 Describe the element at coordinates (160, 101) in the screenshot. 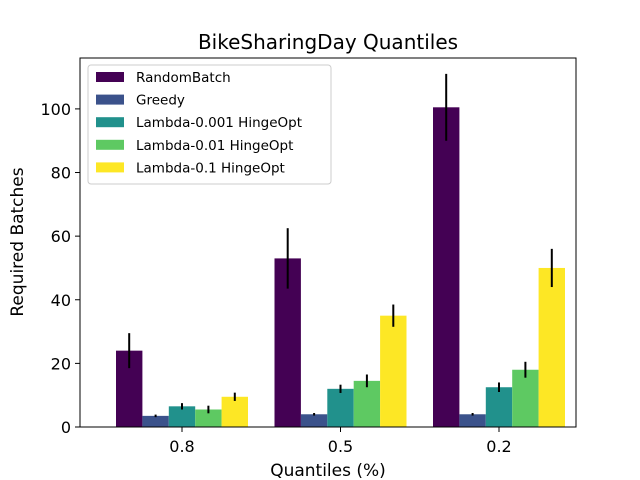

I see `legend-label: Greedy` at that location.